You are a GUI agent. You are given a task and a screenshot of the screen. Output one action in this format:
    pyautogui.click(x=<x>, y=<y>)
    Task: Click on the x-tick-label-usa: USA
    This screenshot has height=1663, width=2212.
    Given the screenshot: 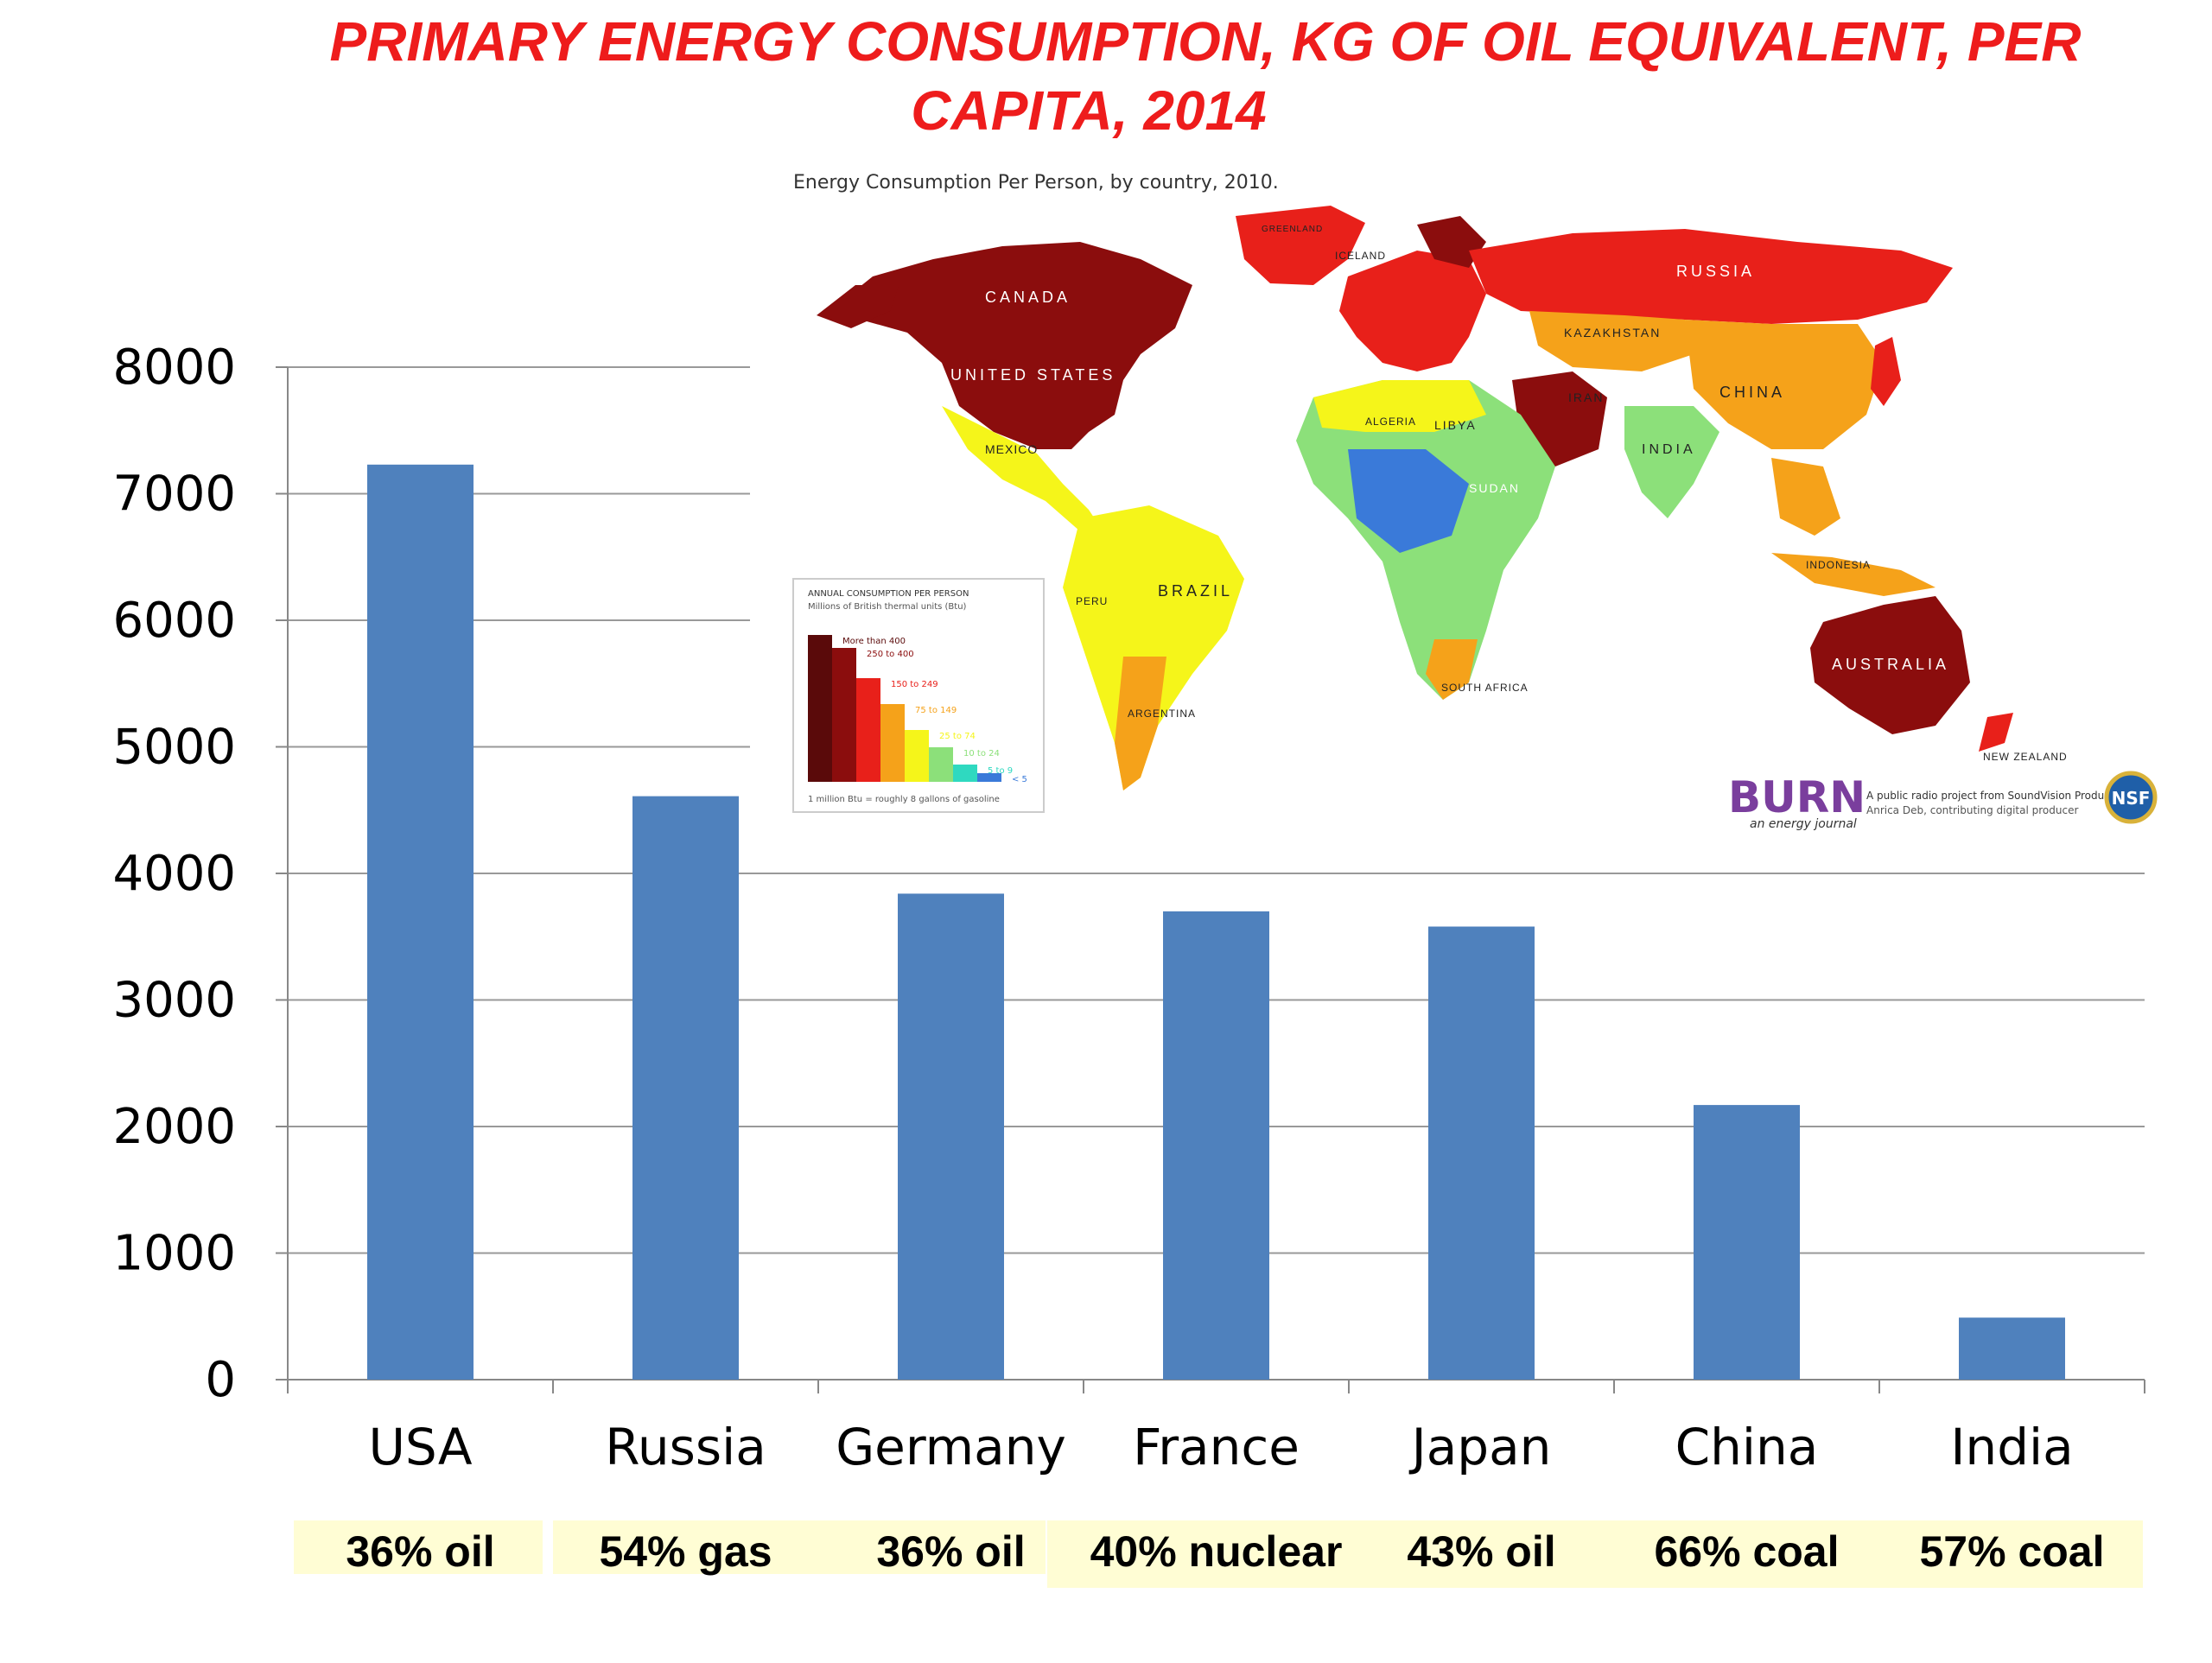 What is the action you would take?
    pyautogui.click(x=420, y=1447)
    